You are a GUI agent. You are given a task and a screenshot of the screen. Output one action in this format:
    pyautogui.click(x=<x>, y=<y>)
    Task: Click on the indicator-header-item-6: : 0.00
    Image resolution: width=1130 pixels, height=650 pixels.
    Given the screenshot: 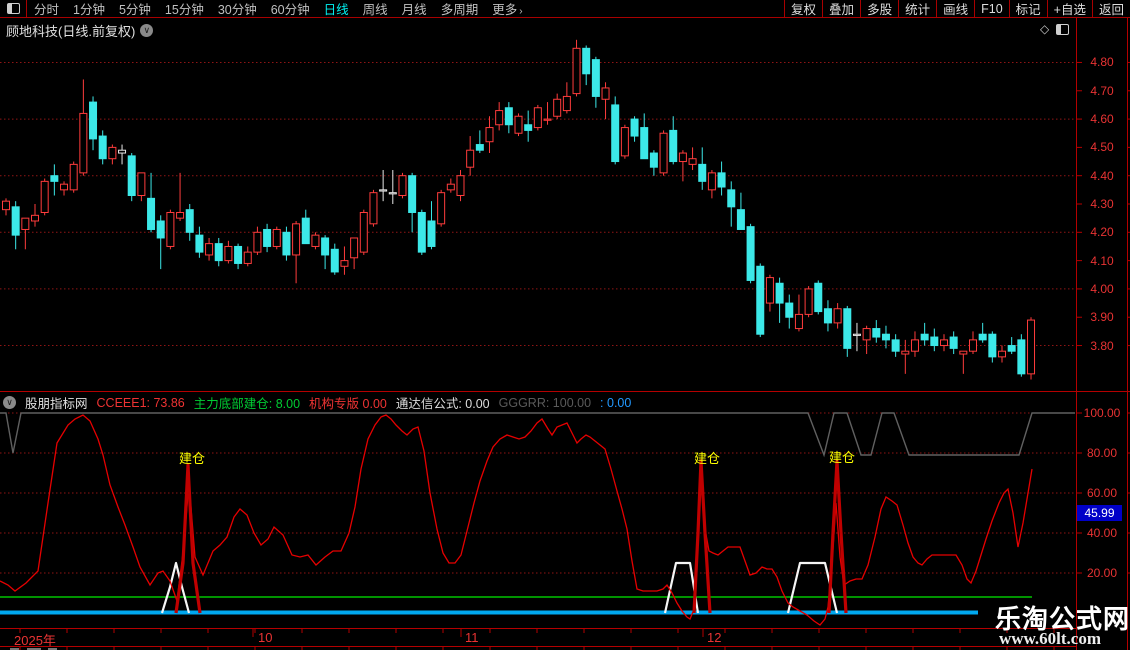 What is the action you would take?
    pyautogui.click(x=616, y=402)
    